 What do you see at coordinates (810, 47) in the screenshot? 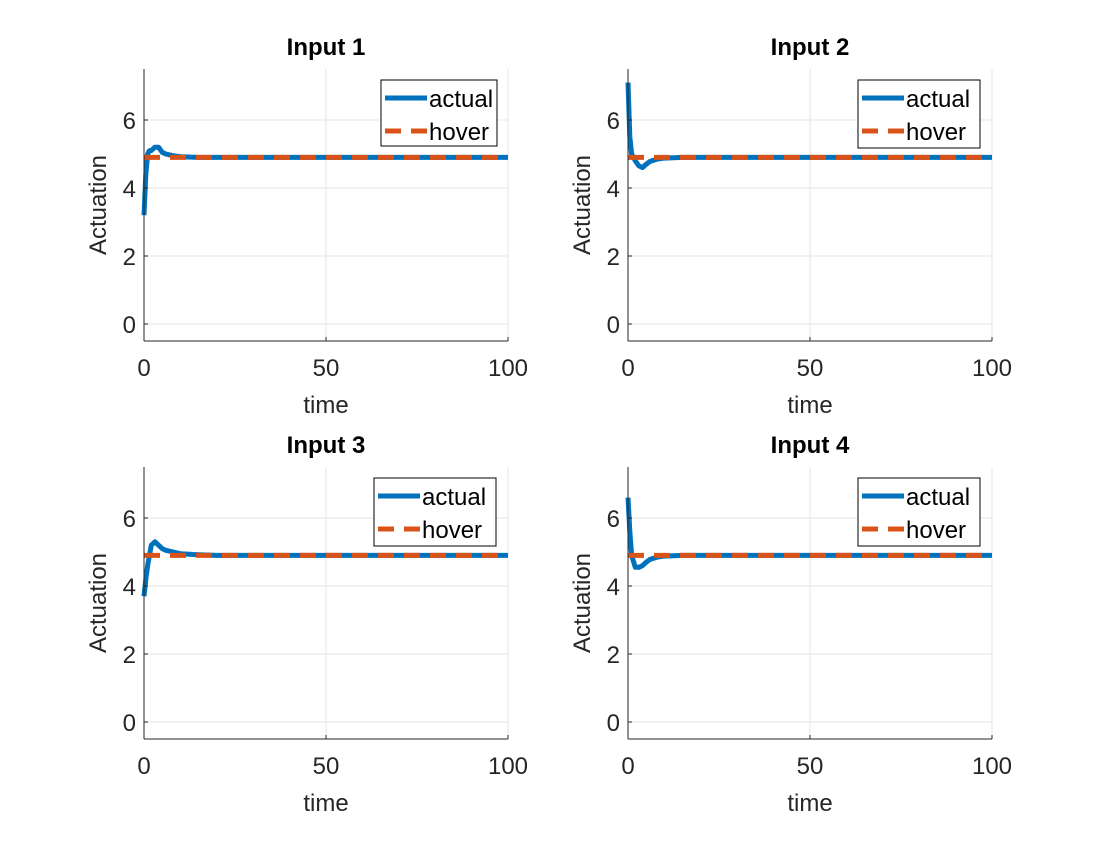
I see `chart-title: Input 2` at bounding box center [810, 47].